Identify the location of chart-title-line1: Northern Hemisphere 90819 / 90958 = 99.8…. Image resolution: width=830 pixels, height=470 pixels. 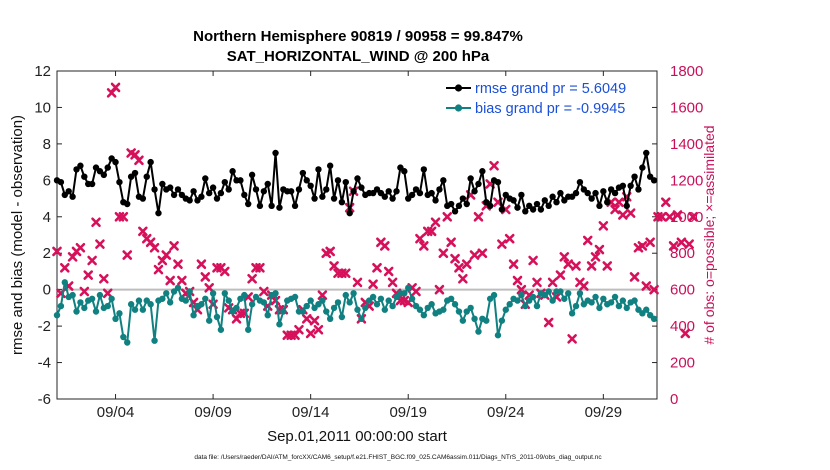
(358, 36).